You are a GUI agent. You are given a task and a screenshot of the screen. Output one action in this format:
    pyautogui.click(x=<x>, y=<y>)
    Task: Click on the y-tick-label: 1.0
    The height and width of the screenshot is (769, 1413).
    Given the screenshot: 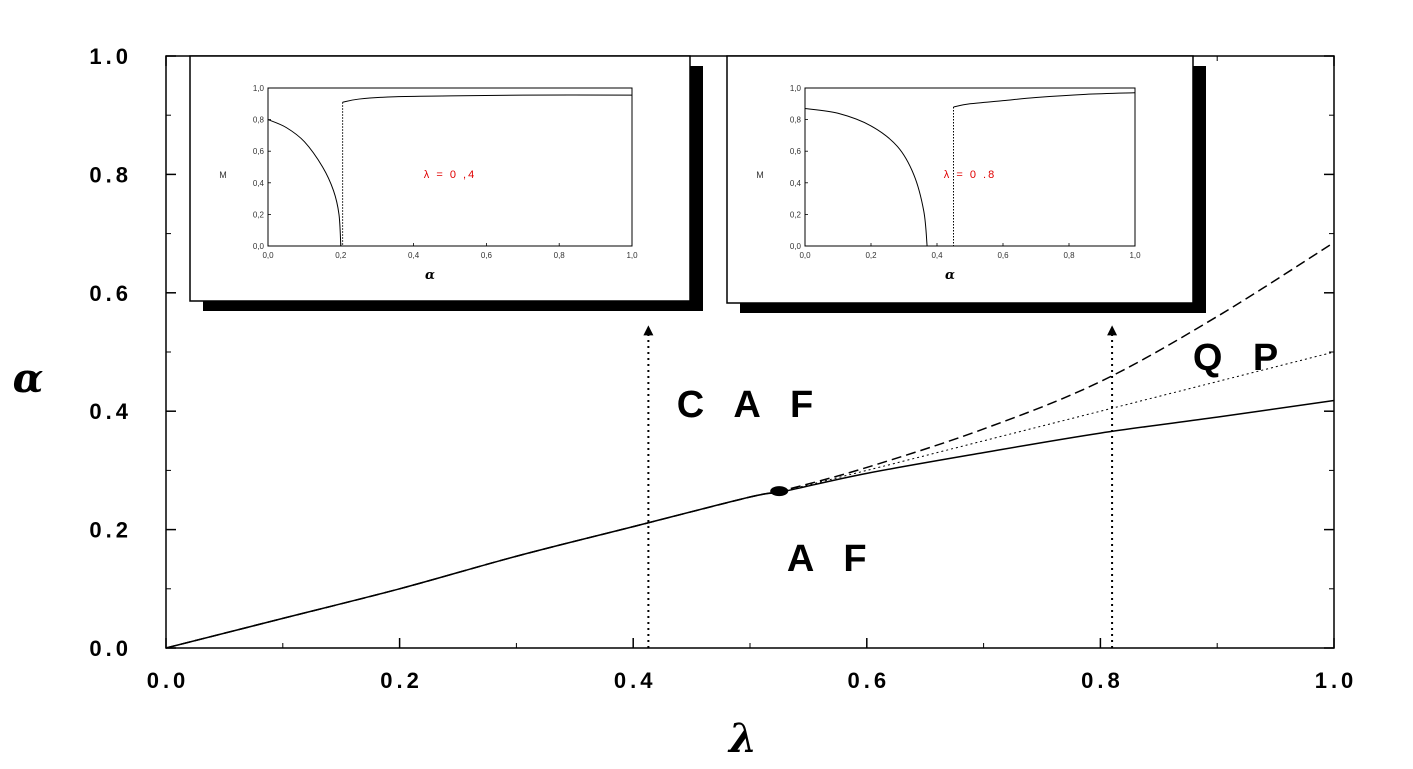 What is the action you would take?
    pyautogui.click(x=110, y=56)
    